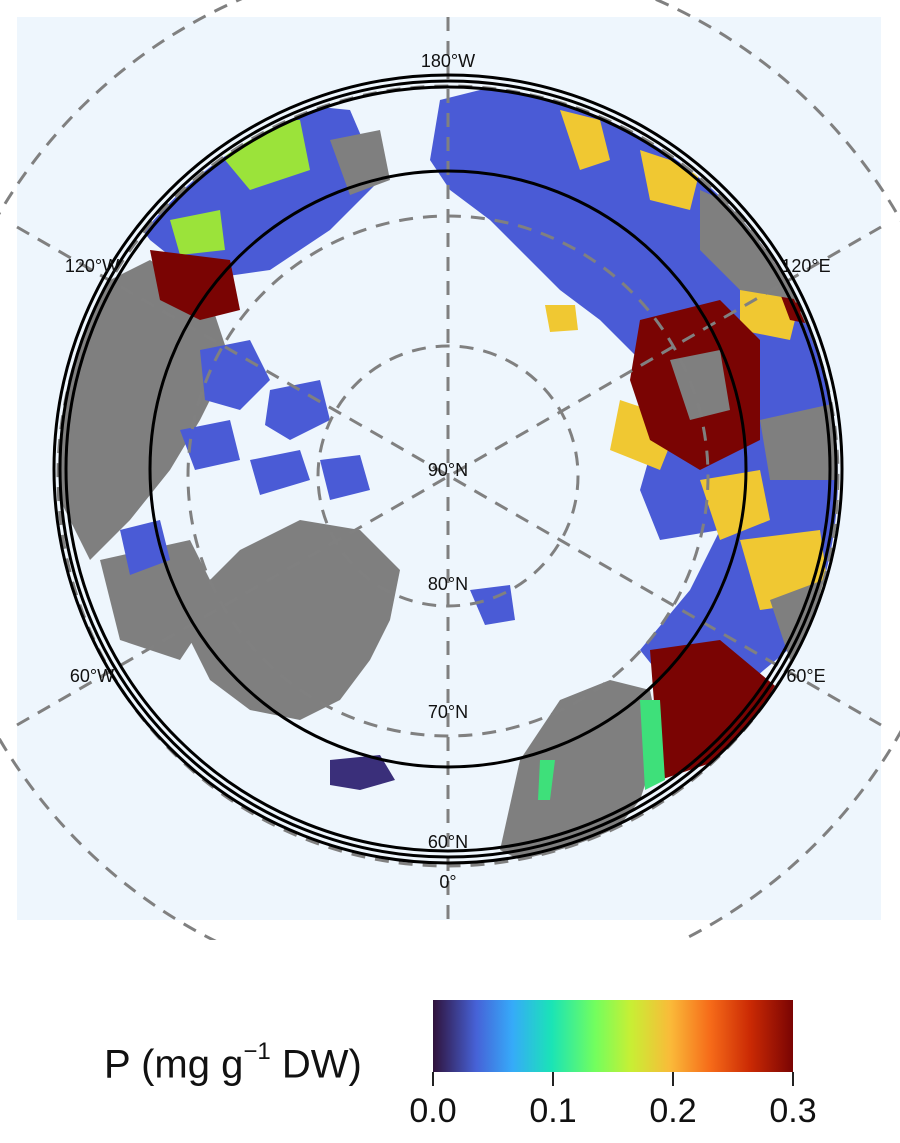  I want to click on legend-title-end: DW), so click(316, 1064).